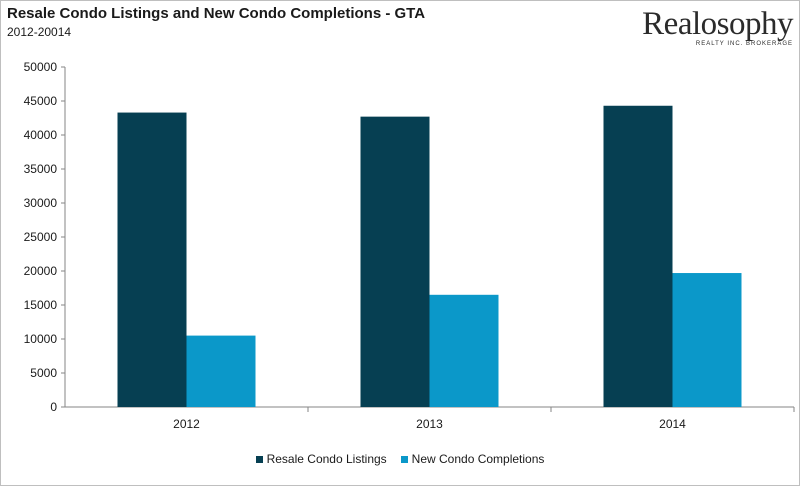  What do you see at coordinates (186, 424) in the screenshot?
I see `x-tick-label: 2012` at bounding box center [186, 424].